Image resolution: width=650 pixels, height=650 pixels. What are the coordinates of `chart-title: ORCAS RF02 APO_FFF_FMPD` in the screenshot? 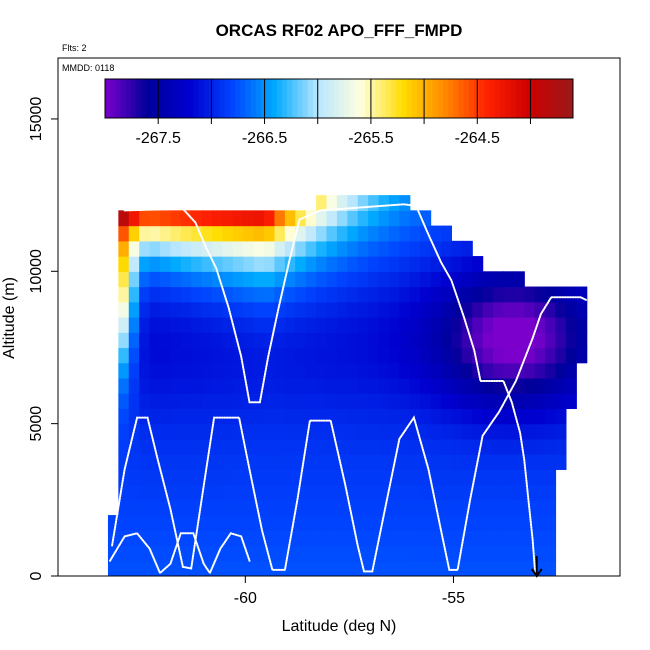 It's located at (339, 30).